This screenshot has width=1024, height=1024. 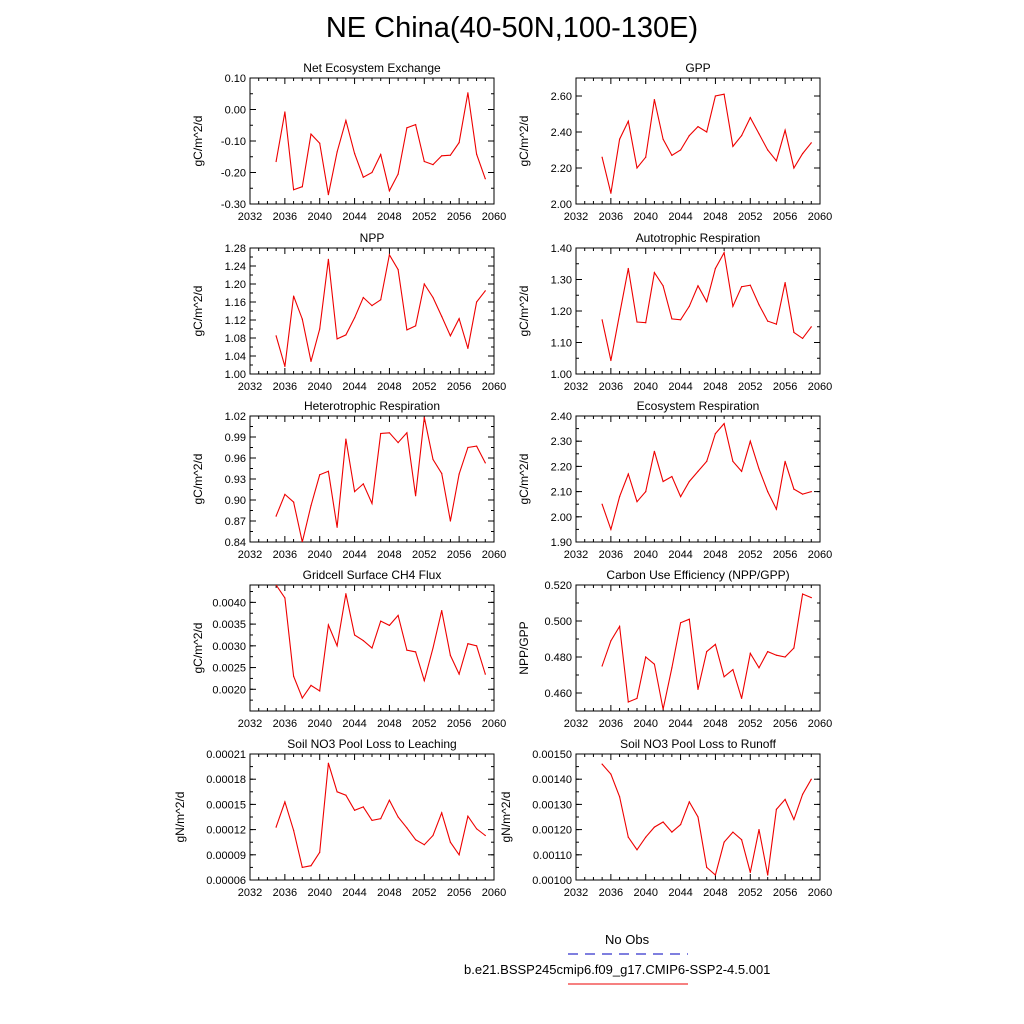 I want to click on y-tick-label: -0.10, so click(x=233, y=142).